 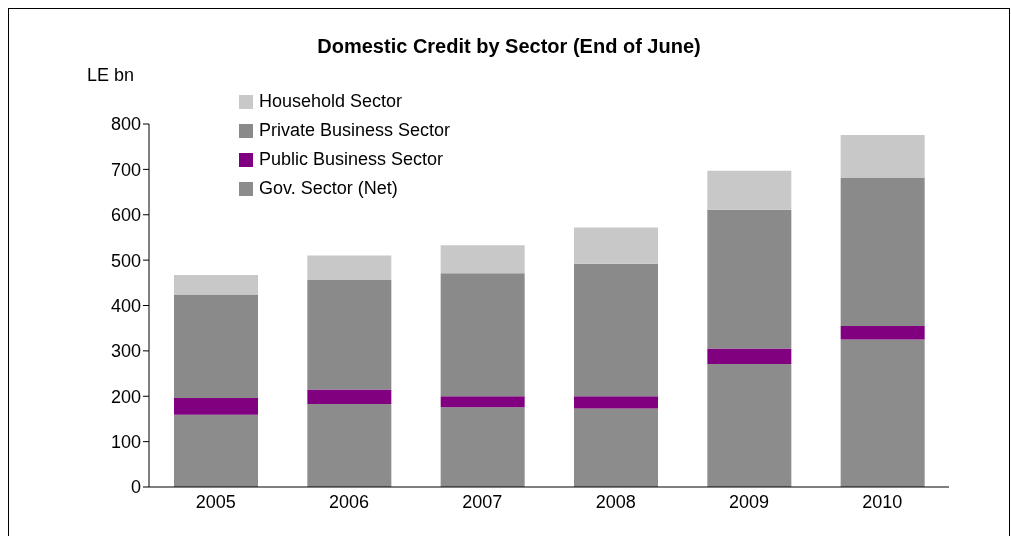 I want to click on y-tick-label: 500, so click(x=125, y=260).